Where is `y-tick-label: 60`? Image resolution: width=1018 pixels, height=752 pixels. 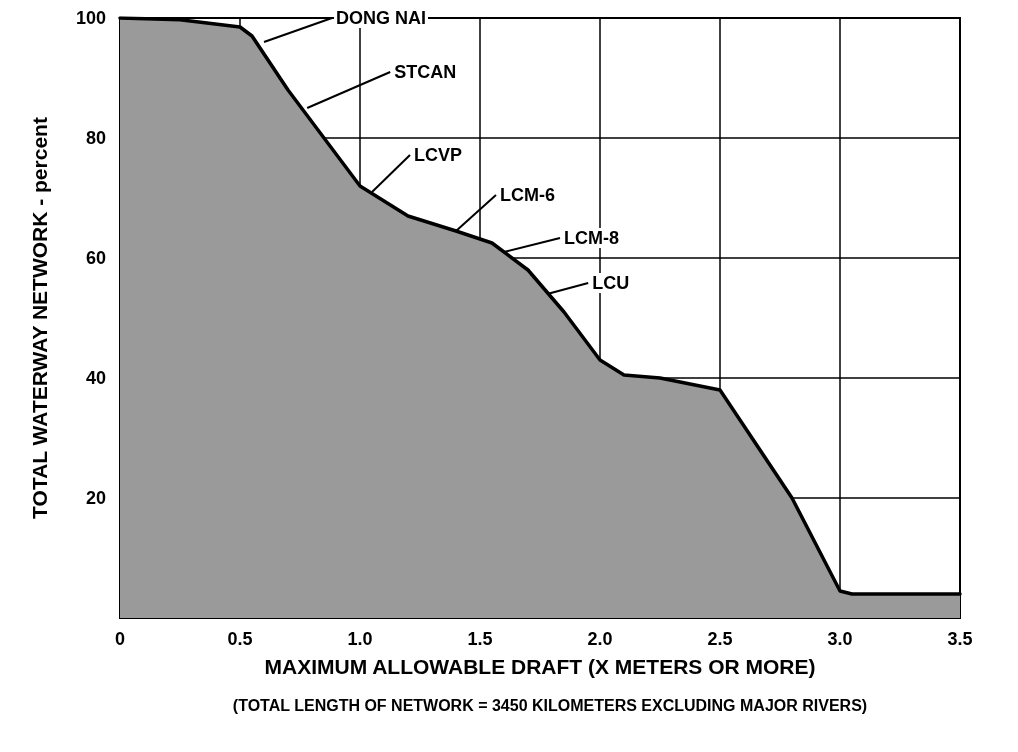
y-tick-label: 60 is located at coordinates (95, 258).